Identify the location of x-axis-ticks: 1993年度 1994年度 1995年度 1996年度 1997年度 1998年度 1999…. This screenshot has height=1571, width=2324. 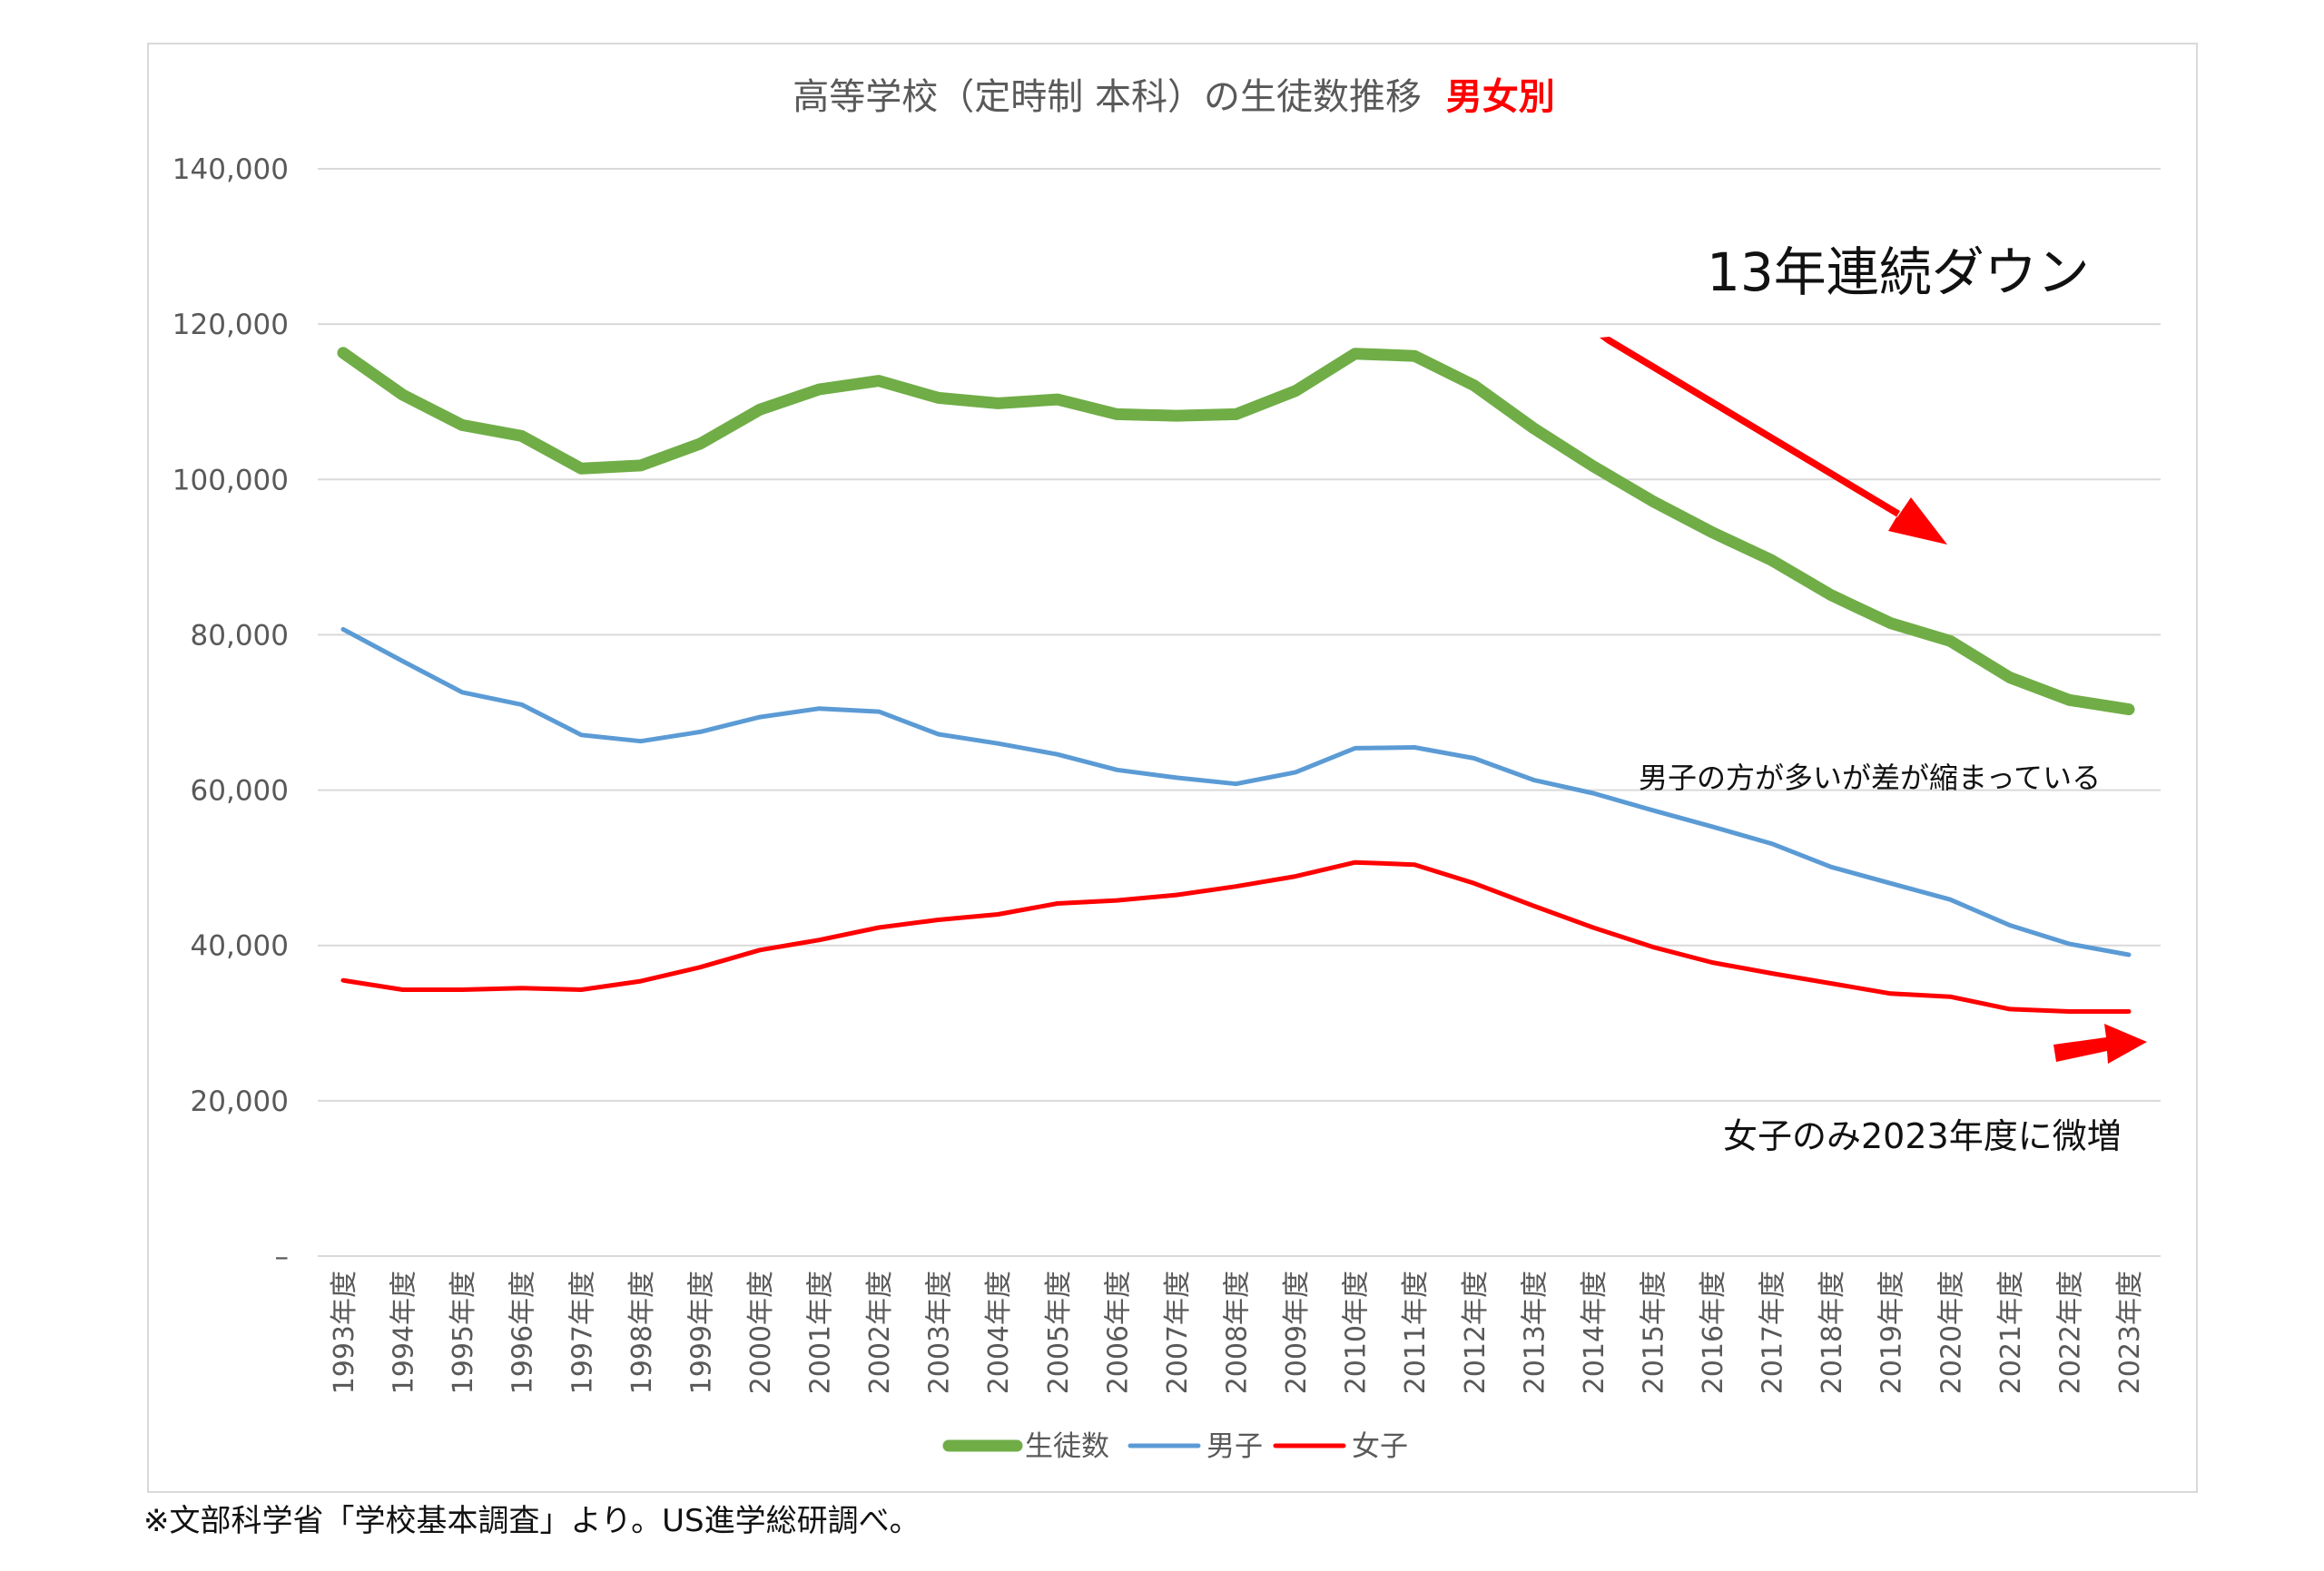
(1237, 1332).